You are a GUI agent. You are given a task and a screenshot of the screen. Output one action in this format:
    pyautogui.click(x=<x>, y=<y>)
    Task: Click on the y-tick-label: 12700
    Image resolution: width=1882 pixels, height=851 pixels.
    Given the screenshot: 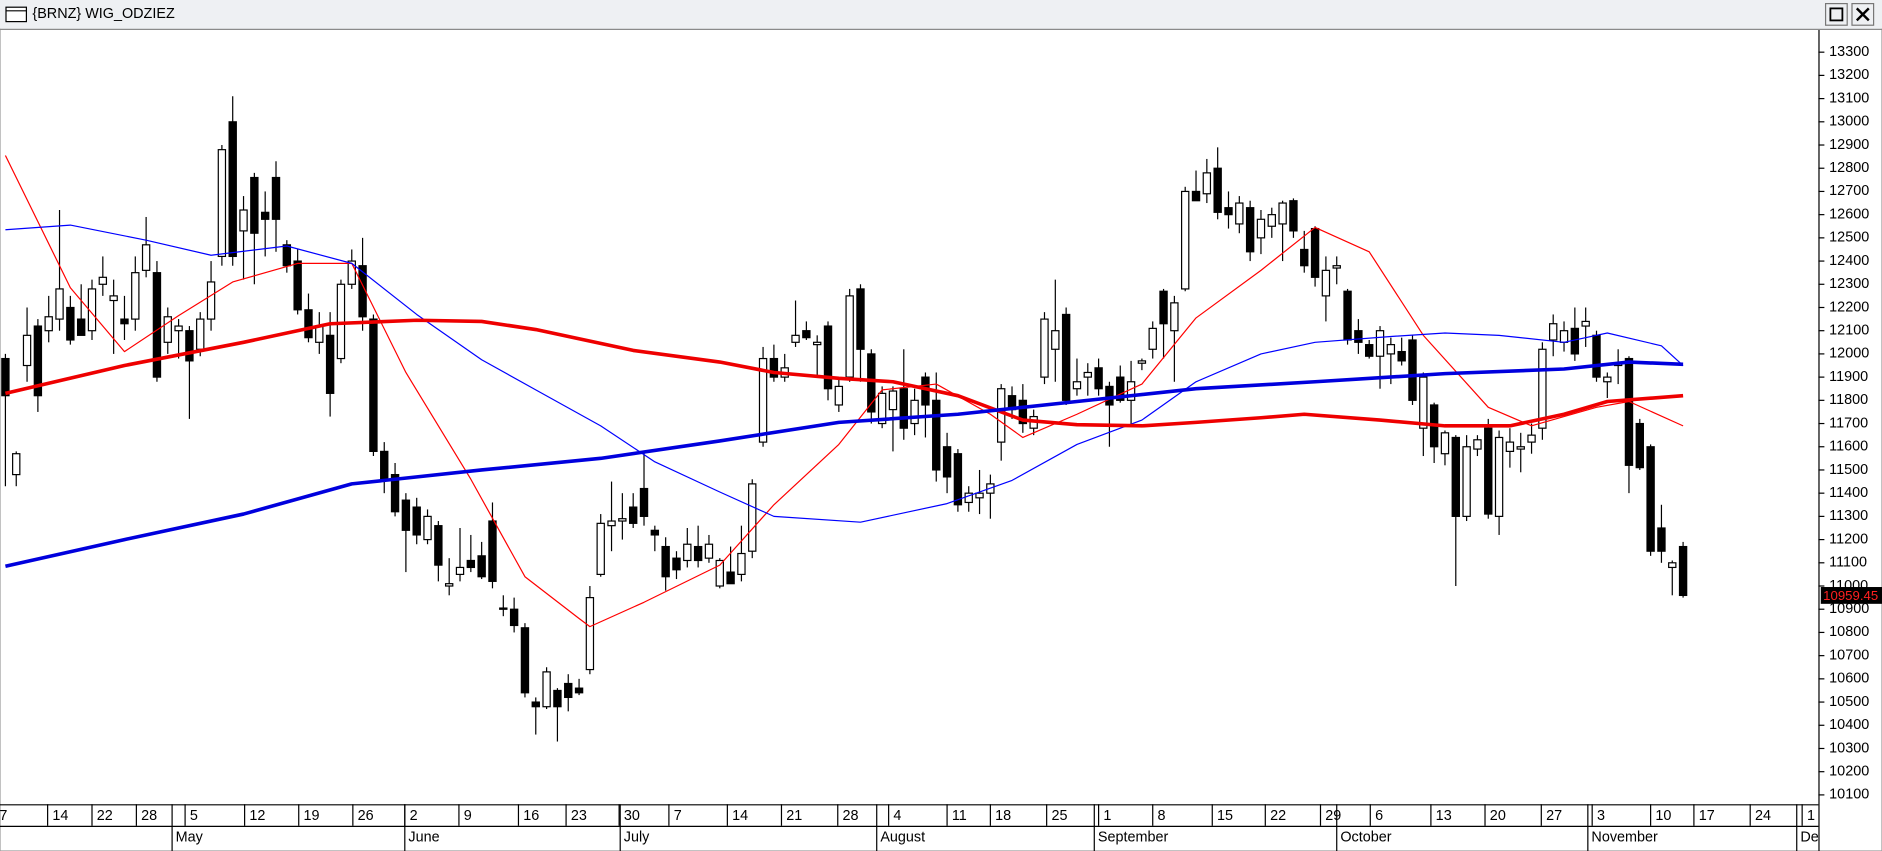 What is the action you would take?
    pyautogui.click(x=1849, y=191)
    